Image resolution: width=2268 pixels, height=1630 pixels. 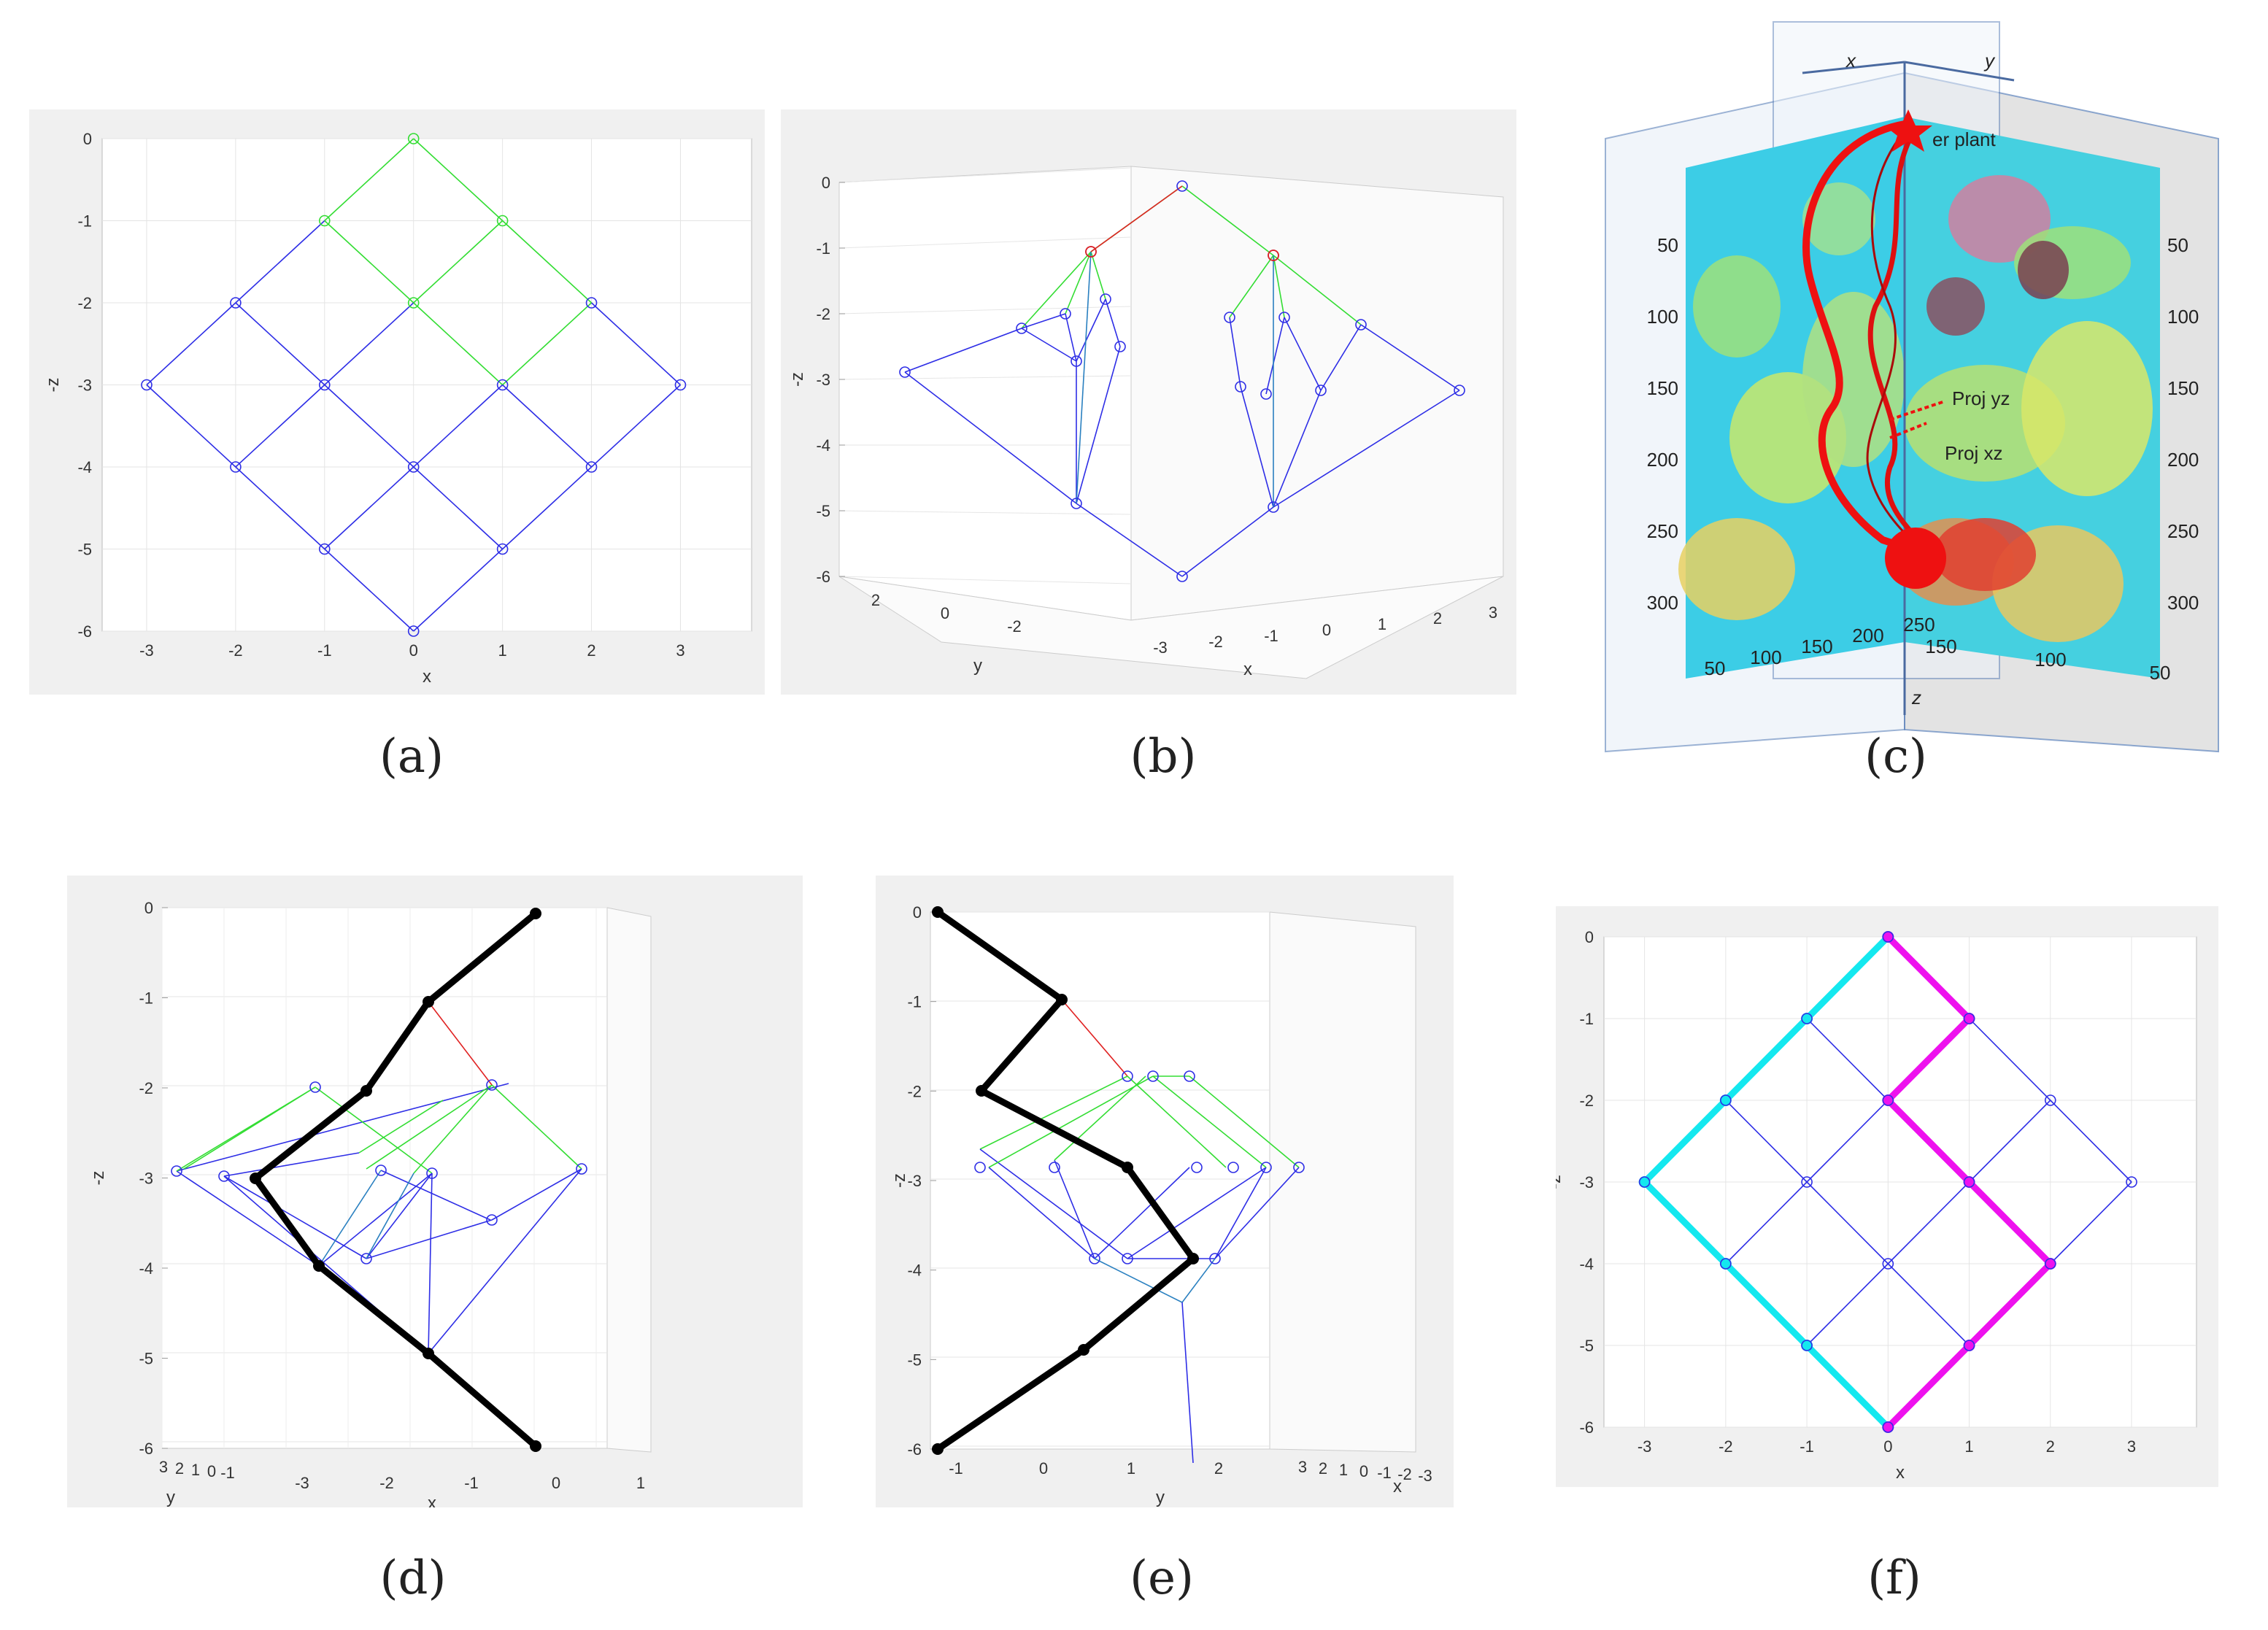 I want to click on z-tick-label: -5, so click(x=914, y=1360).